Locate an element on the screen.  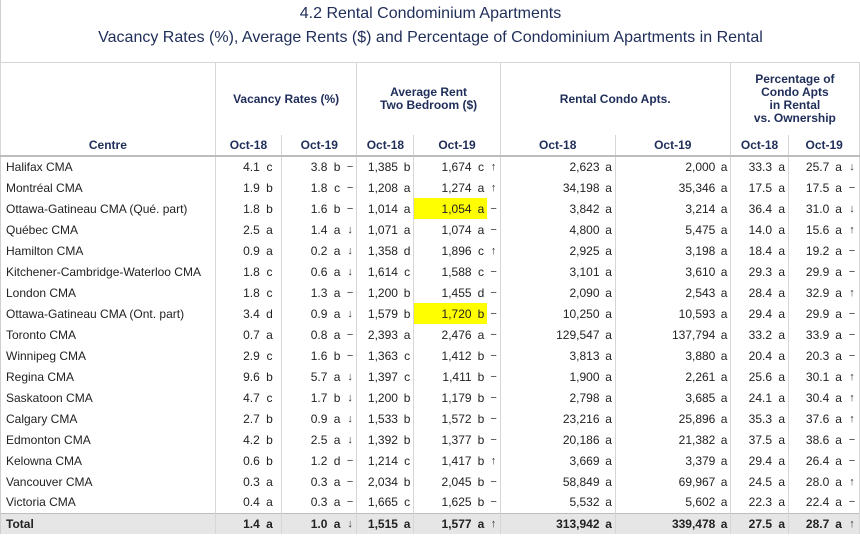
centre-cell: Montréal CMA is located at coordinates (108, 187).